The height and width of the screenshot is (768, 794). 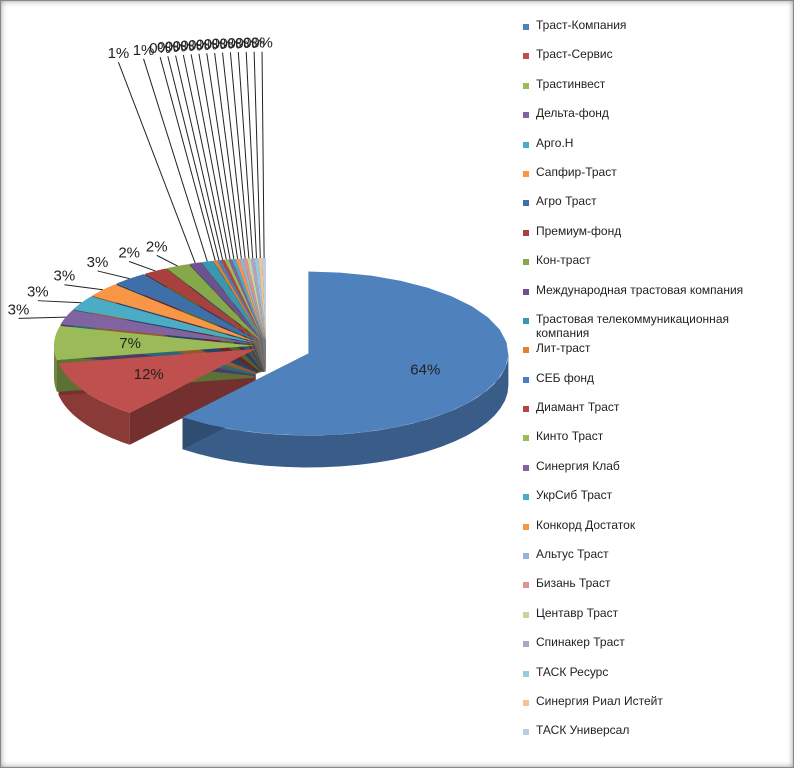 I want to click on legend-item: УкрСиб Траст, so click(x=648, y=499).